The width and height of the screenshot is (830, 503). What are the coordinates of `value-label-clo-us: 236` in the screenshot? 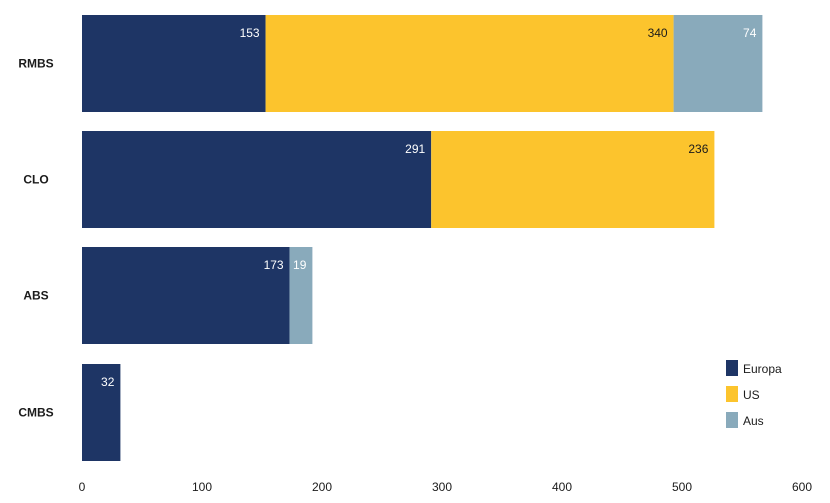 It's located at (698, 149).